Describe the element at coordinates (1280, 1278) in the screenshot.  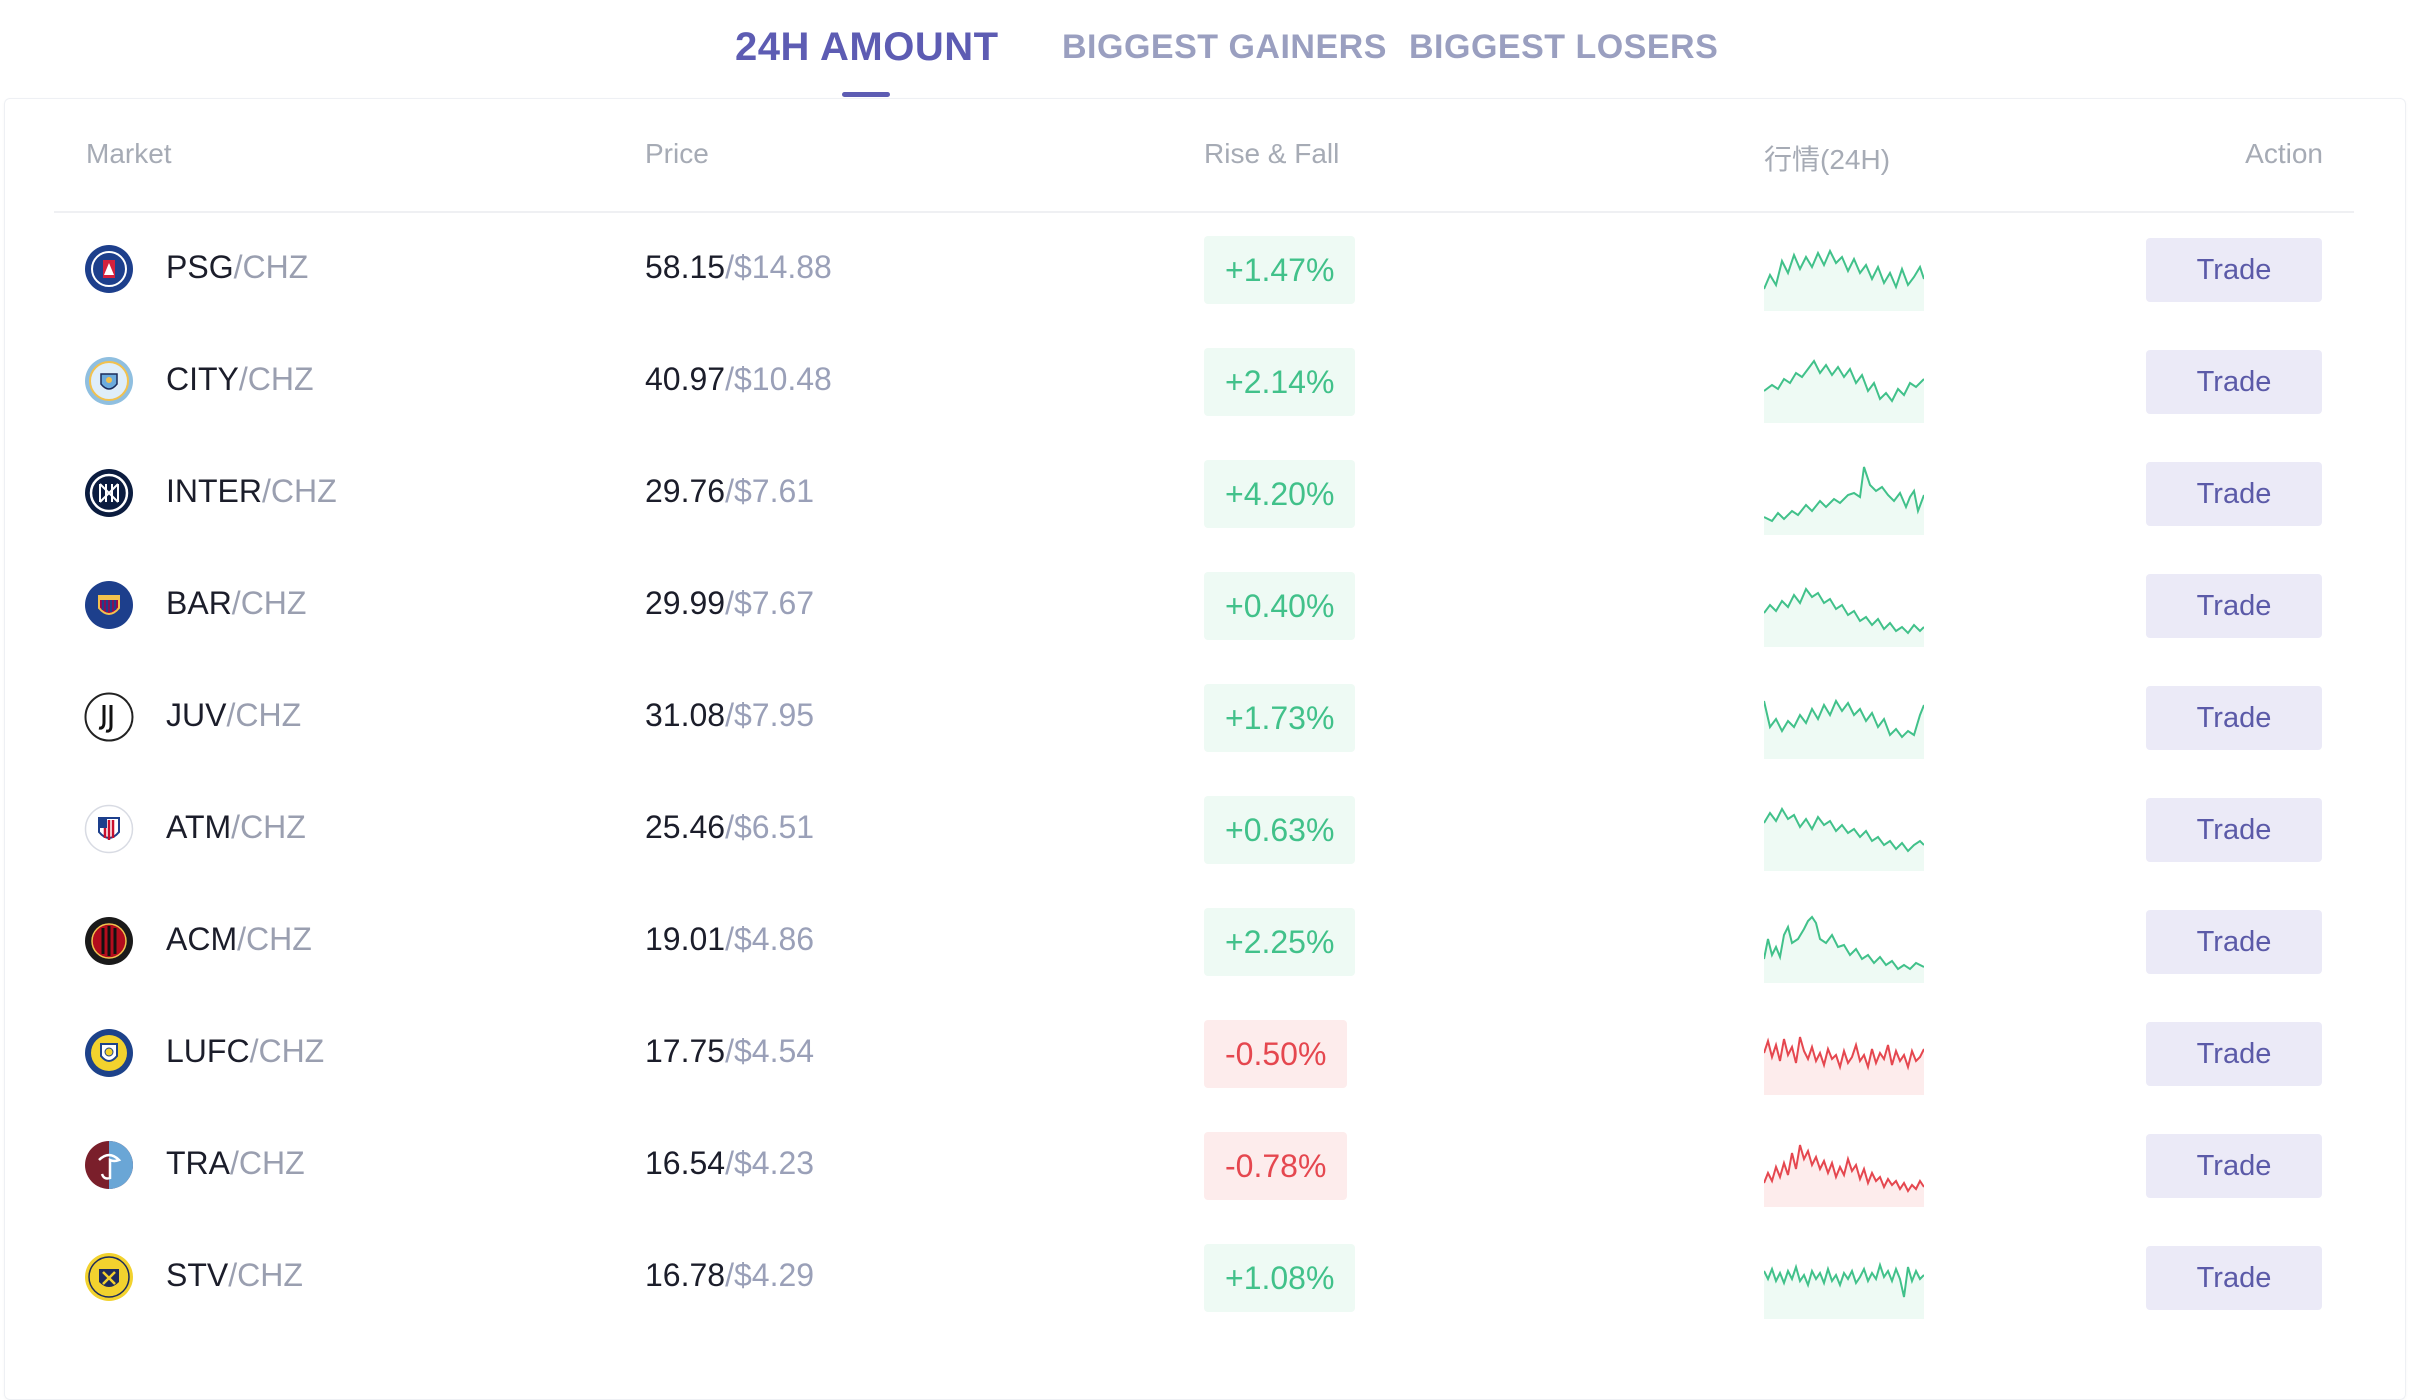
I see `change-badge: +1.08%` at that location.